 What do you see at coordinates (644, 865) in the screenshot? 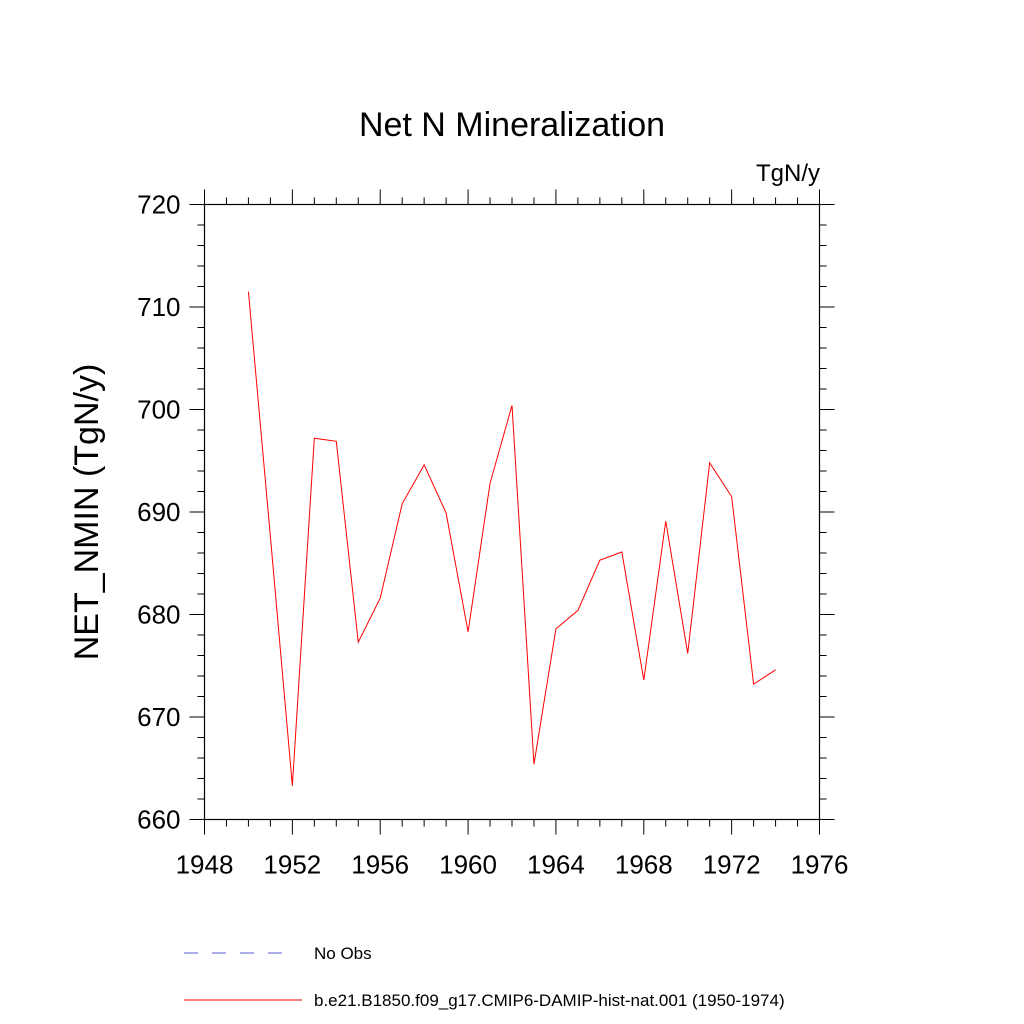
I see `x-tick-label: 1968` at bounding box center [644, 865].